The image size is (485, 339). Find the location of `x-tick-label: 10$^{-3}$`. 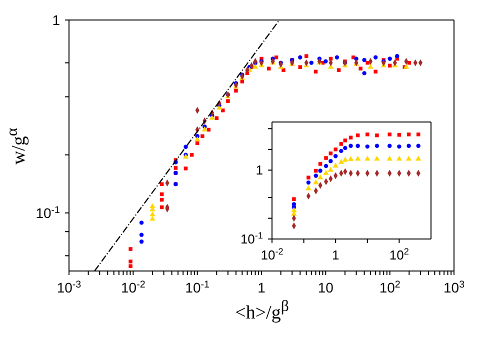

x-tick-label: 10$^{-3}$ is located at coordinates (69, 287).